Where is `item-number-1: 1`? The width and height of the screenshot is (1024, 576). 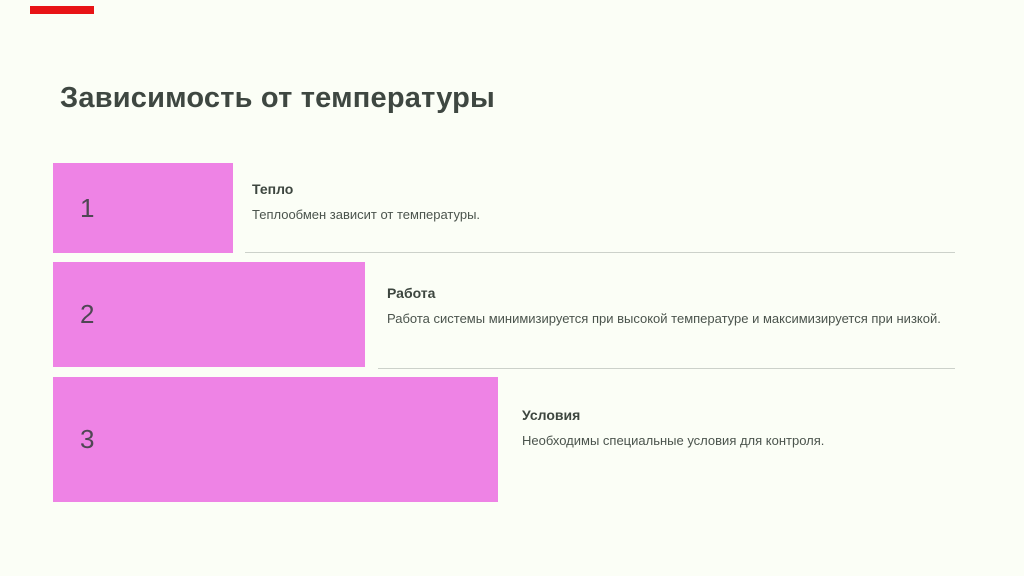 item-number-1: 1 is located at coordinates (87, 207).